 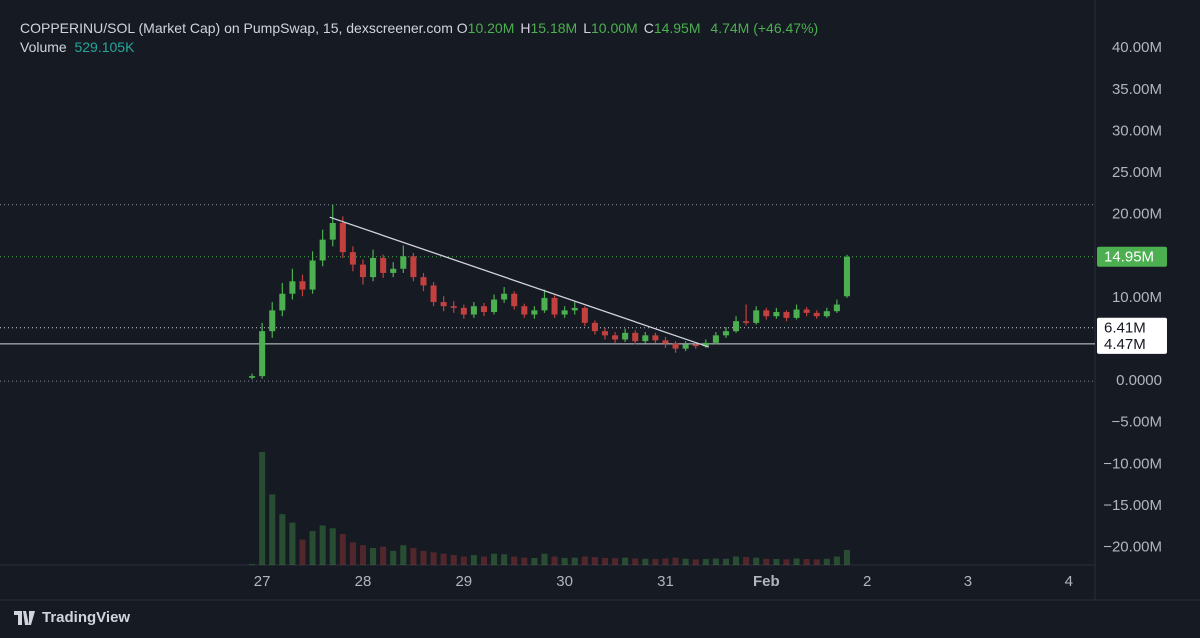 What do you see at coordinates (43, 47) in the screenshot?
I see `volume-label: Volume` at bounding box center [43, 47].